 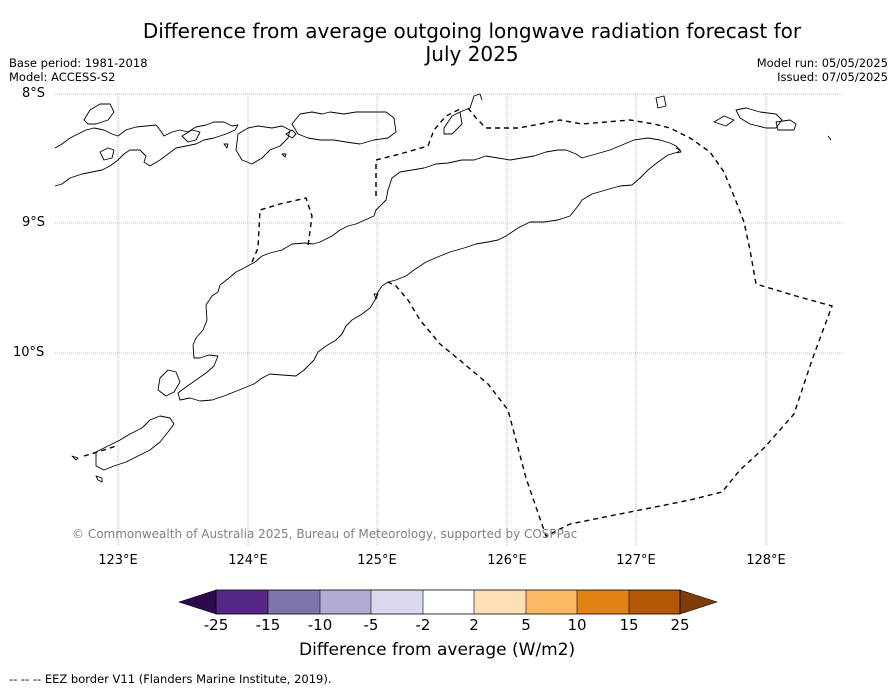 I want to click on colorbar-tick-label: -25, so click(x=216, y=625).